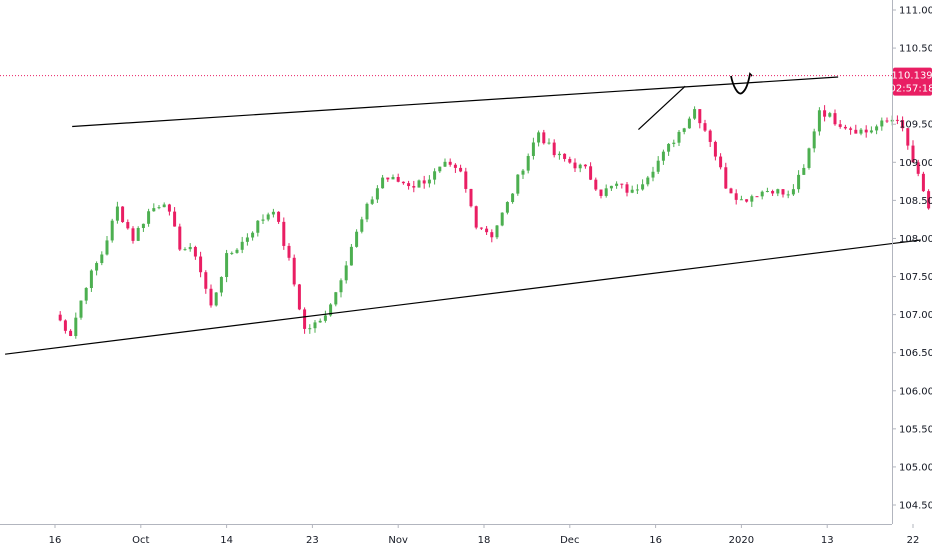  Describe the element at coordinates (915, 429) in the screenshot. I see `y-tick-label: 105.500` at that location.